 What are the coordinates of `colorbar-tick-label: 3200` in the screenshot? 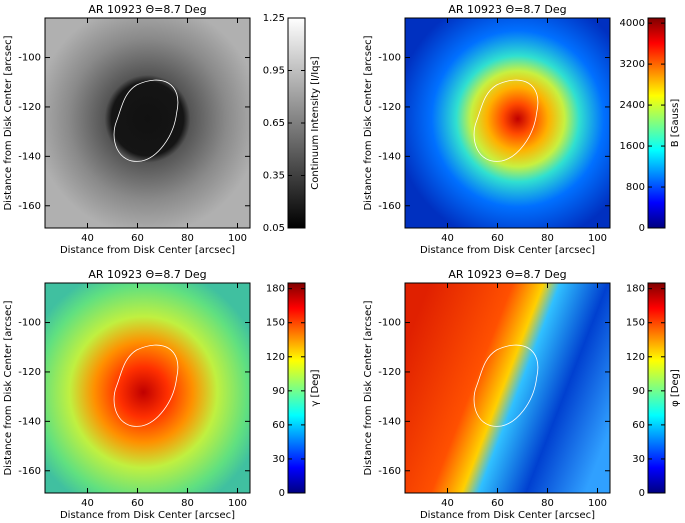 It's located at (632, 64).